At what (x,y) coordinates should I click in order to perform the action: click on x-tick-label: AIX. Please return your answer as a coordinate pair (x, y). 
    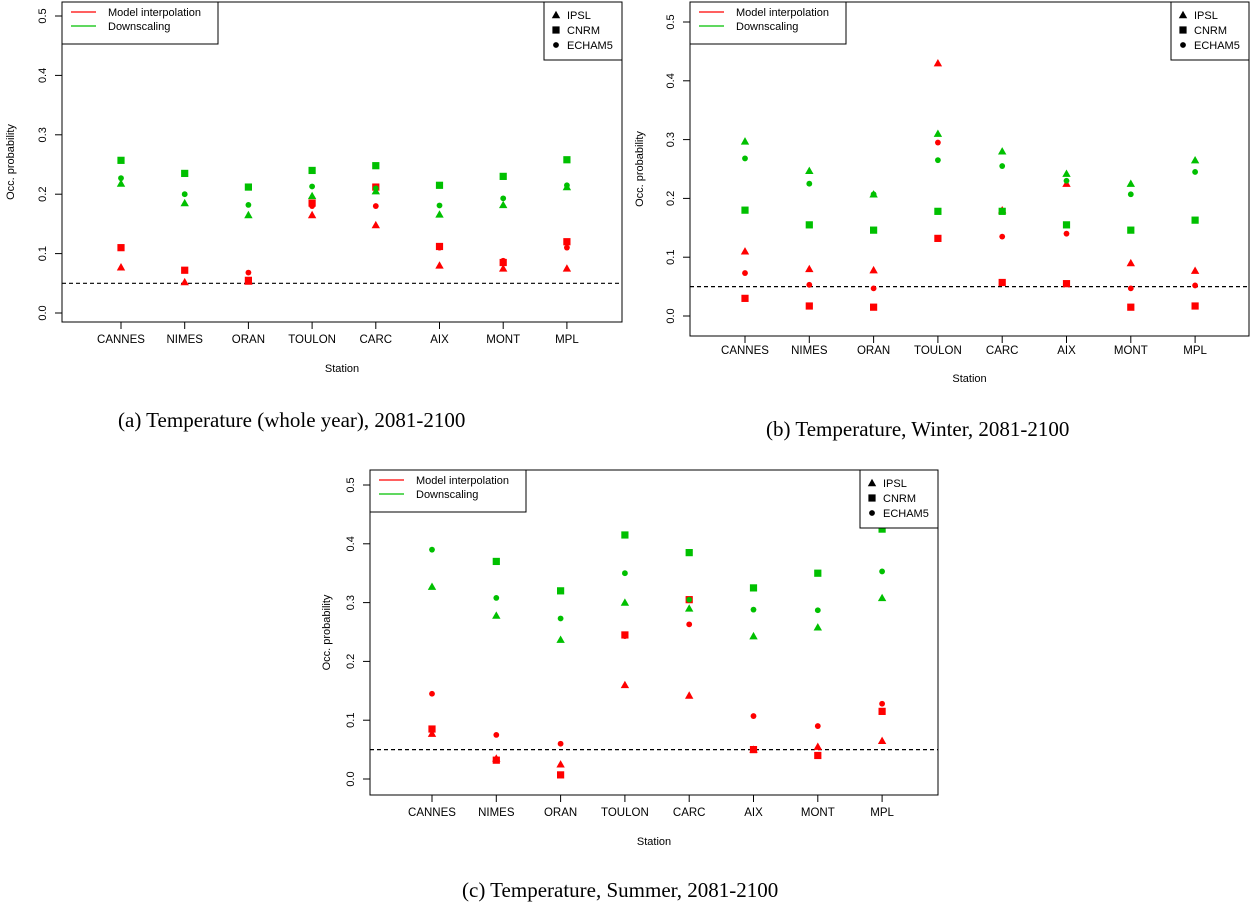
    Looking at the image, I should click on (753, 813).